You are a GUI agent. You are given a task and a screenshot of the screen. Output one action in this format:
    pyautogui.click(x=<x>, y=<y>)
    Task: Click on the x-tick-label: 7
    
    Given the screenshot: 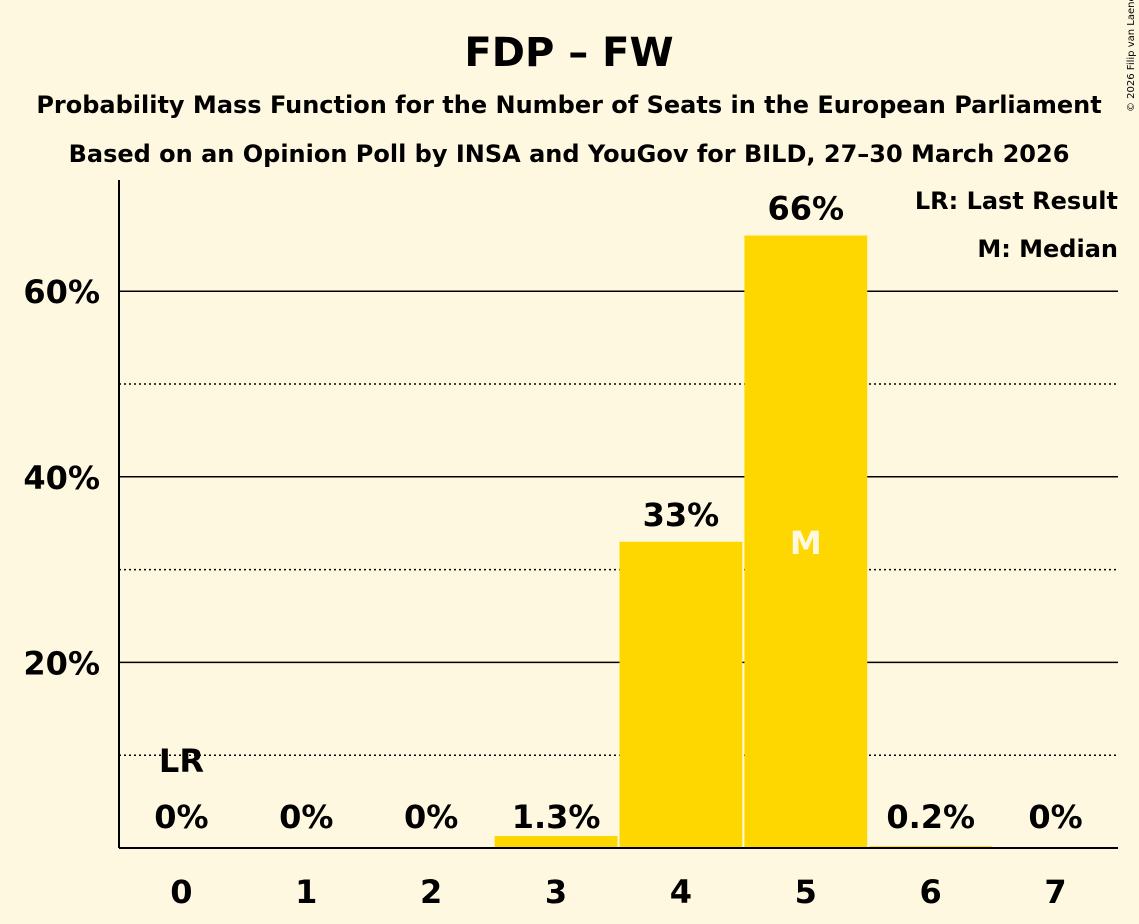 What is the action you would take?
    pyautogui.click(x=1055, y=892)
    